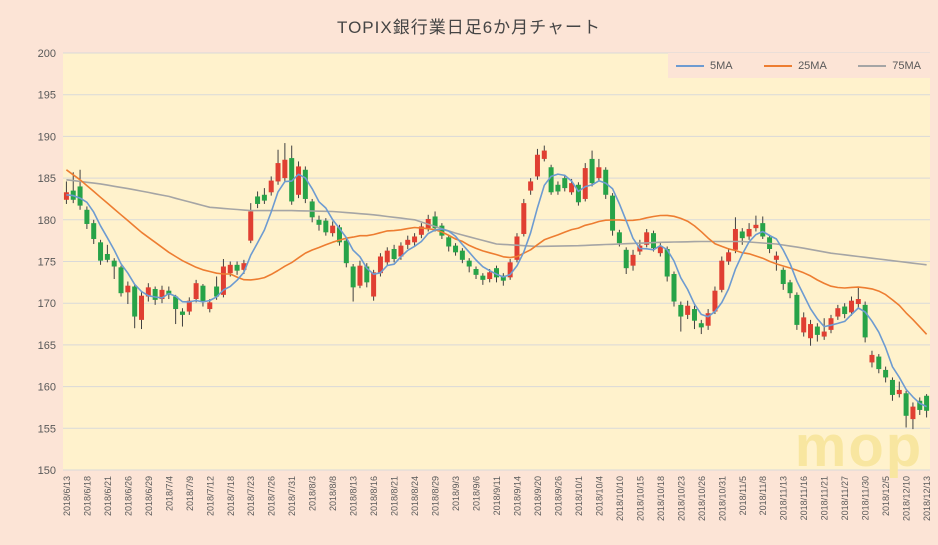 Image resolution: width=938 pixels, height=545 pixels. I want to click on x-axis-tick-label: 2018/7/23, so click(251, 496).